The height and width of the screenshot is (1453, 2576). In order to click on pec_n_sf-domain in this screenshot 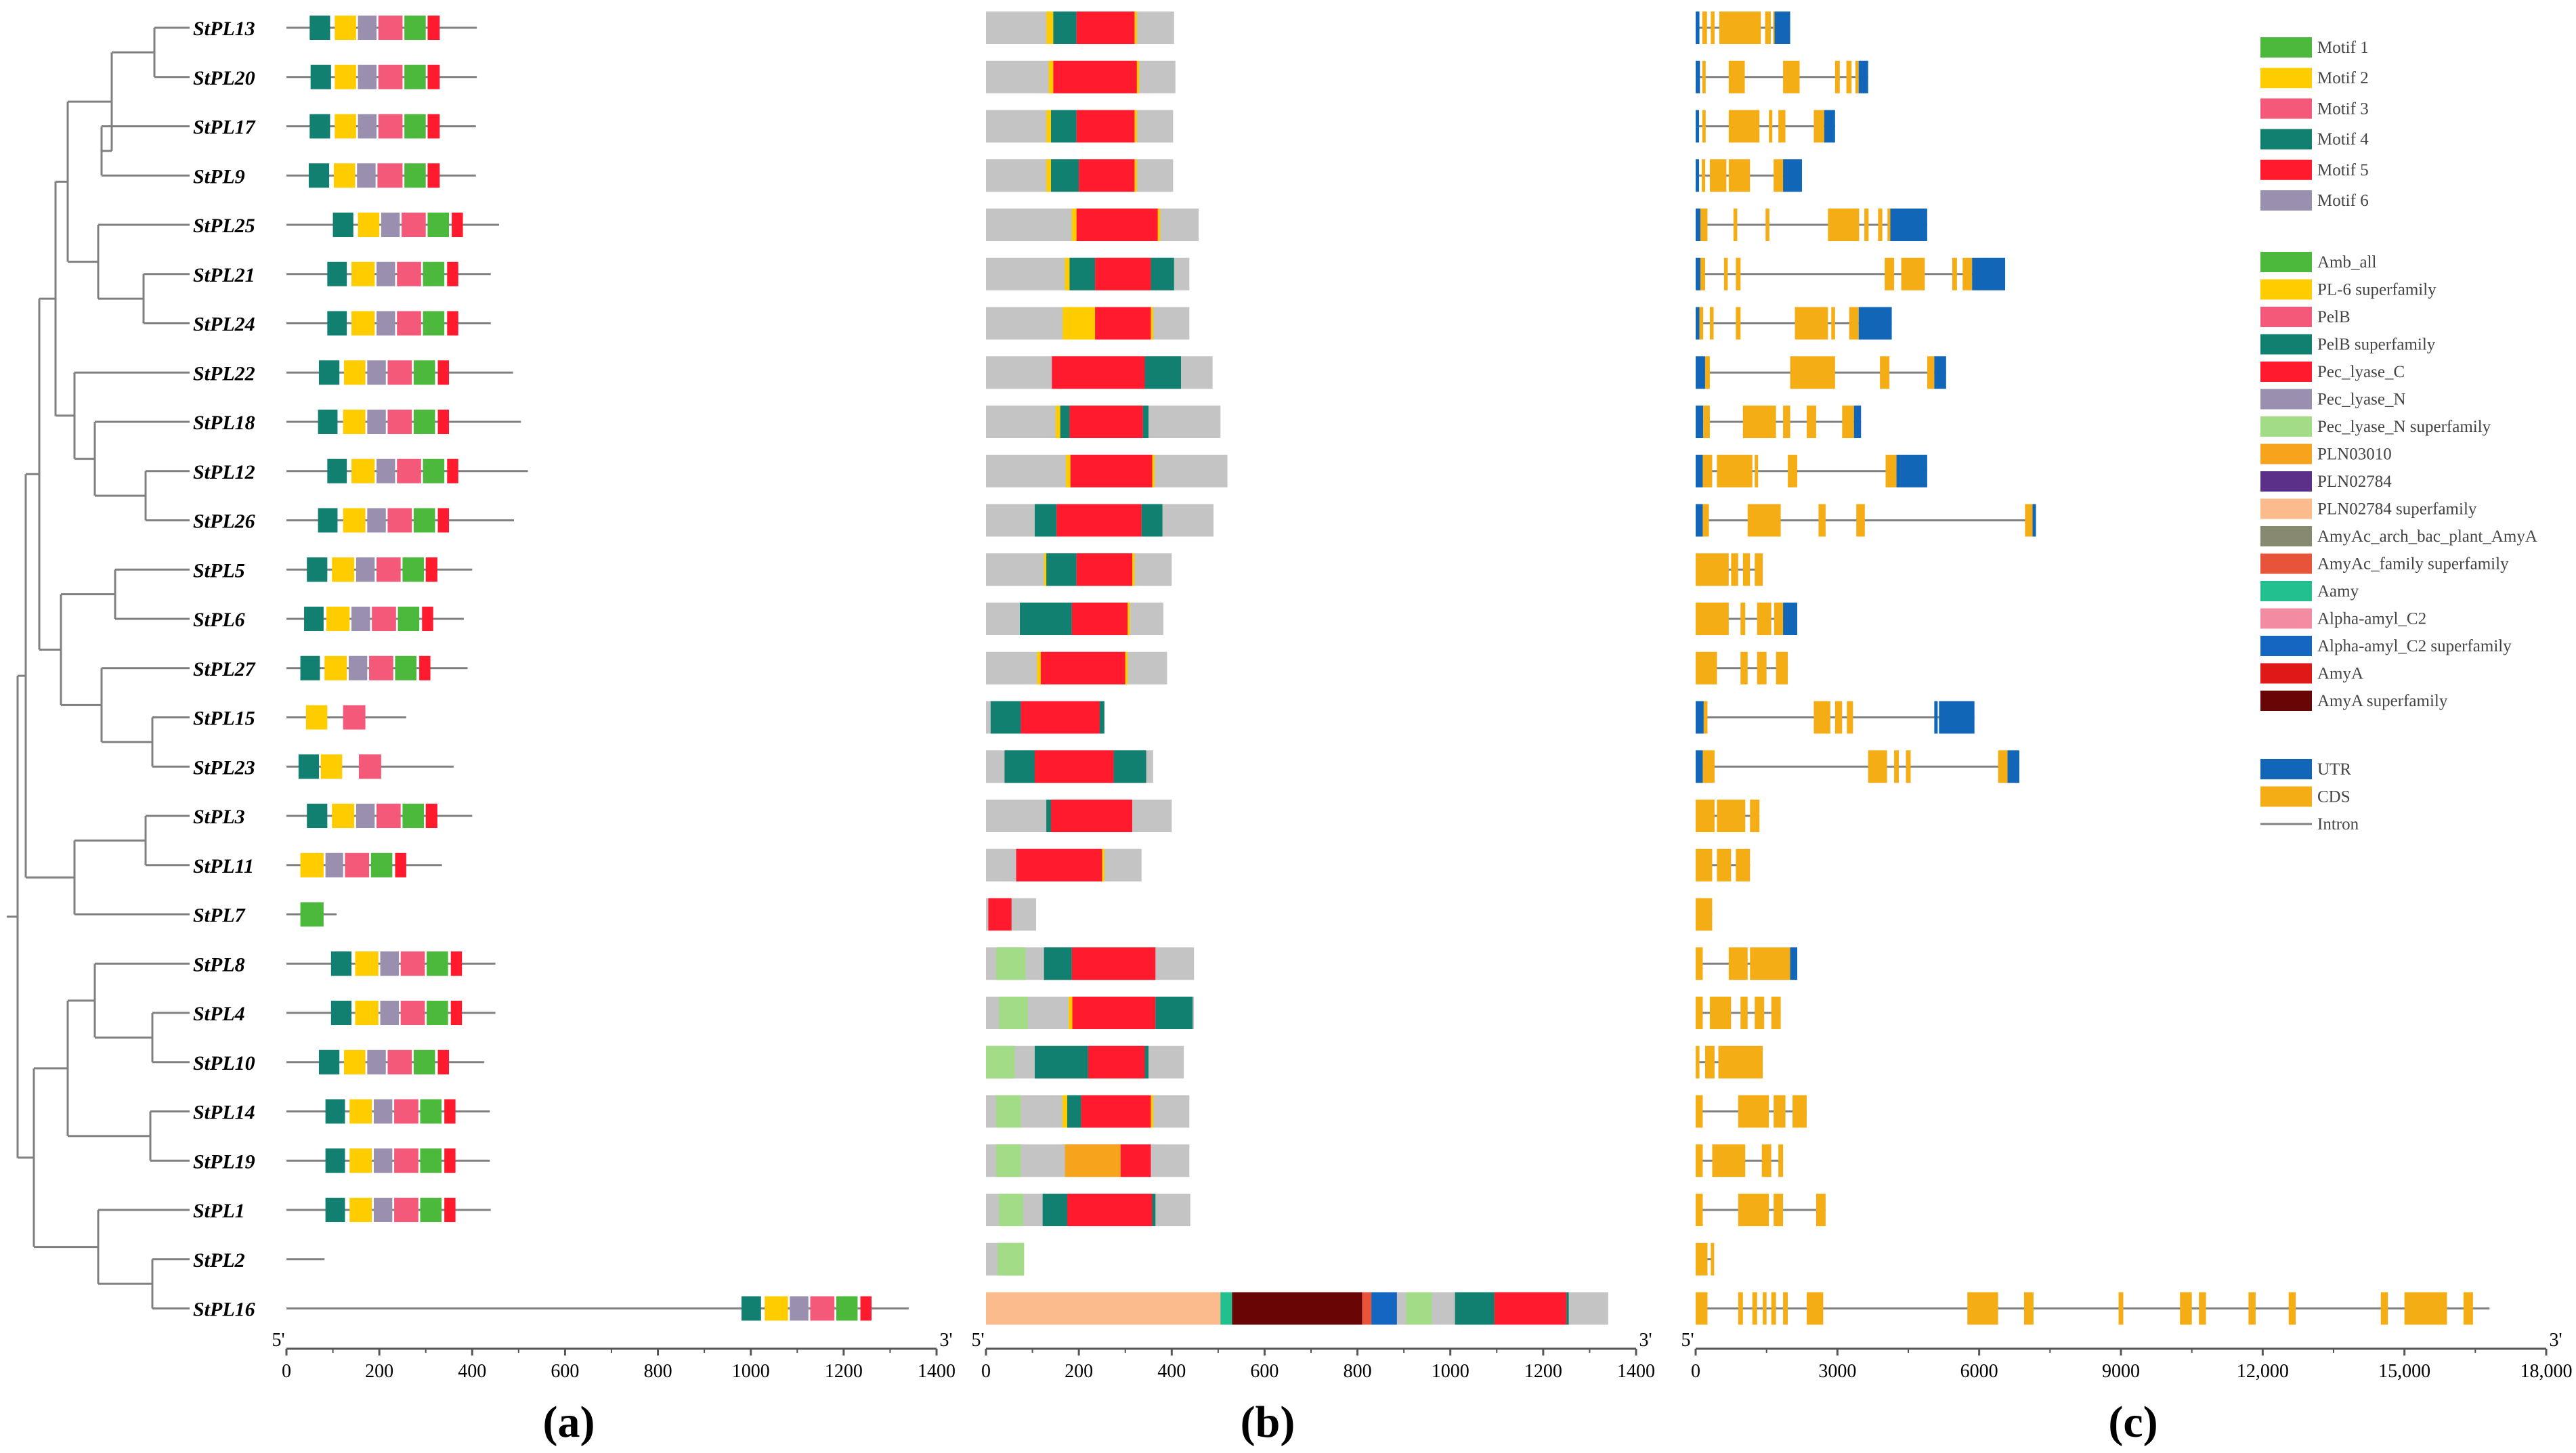, I will do `click(1011, 1259)`.